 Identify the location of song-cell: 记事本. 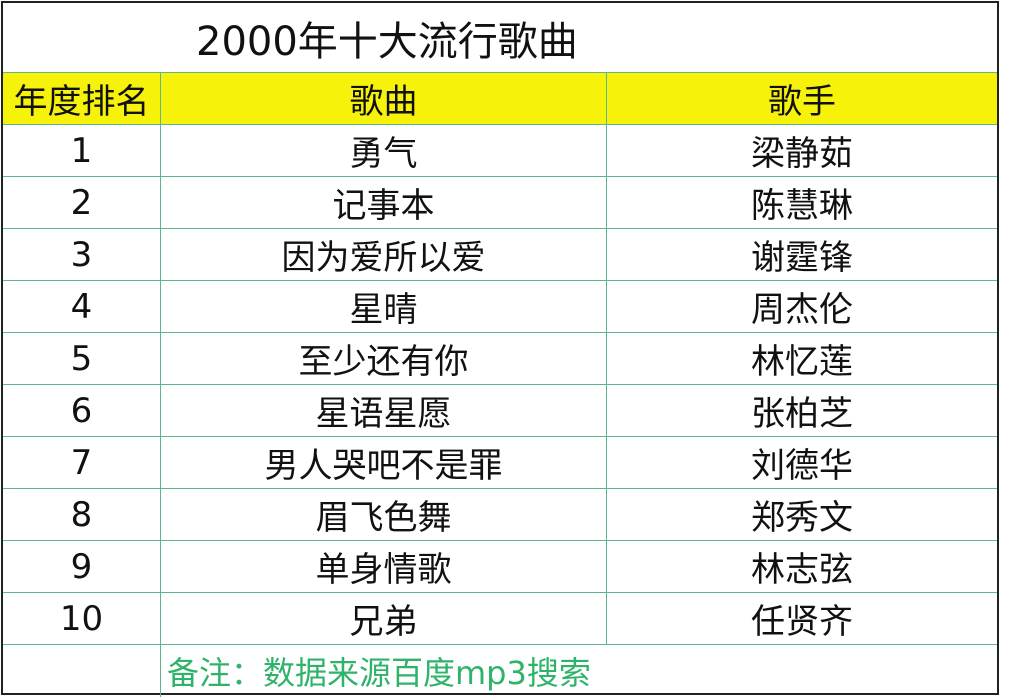
(384, 203).